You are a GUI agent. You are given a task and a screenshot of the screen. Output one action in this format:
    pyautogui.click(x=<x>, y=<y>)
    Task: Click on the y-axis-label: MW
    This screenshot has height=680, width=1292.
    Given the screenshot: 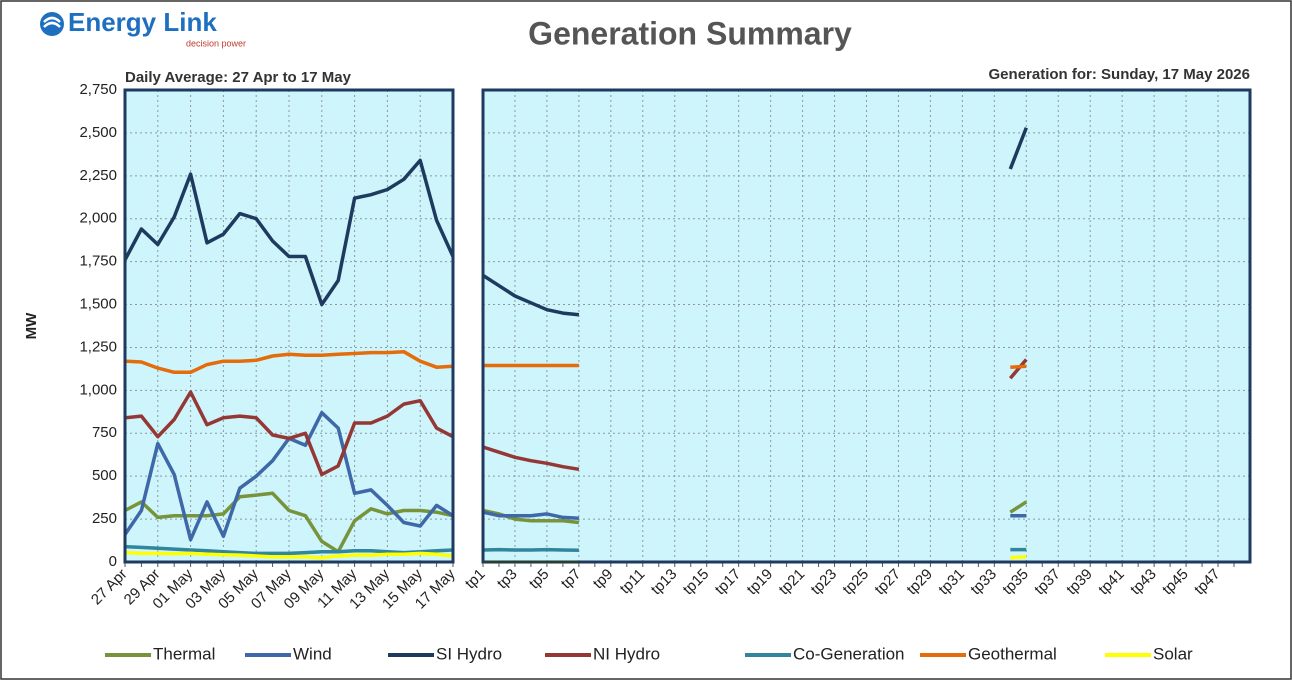 What is the action you would take?
    pyautogui.click(x=31, y=325)
    